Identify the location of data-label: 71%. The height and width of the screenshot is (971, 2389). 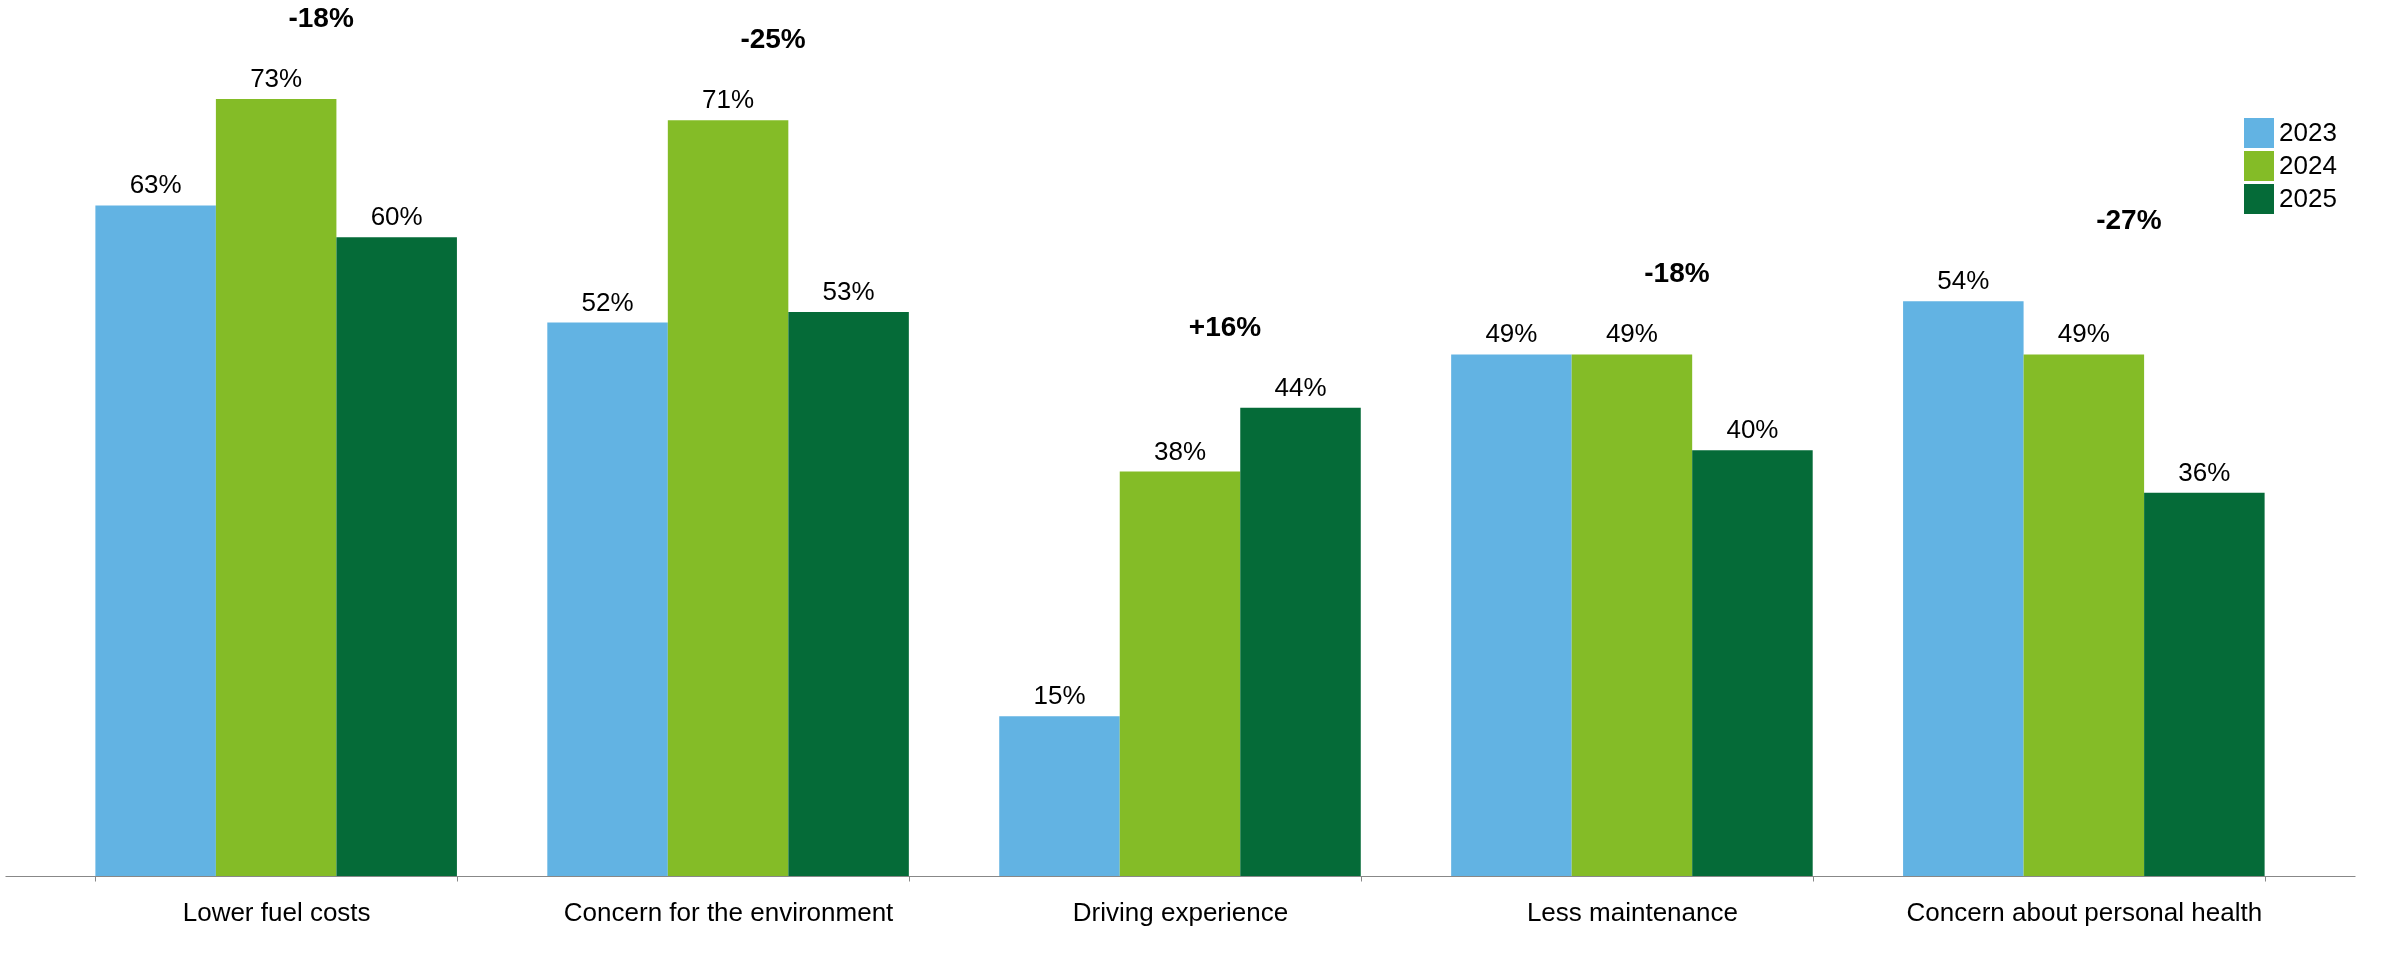
(728, 99).